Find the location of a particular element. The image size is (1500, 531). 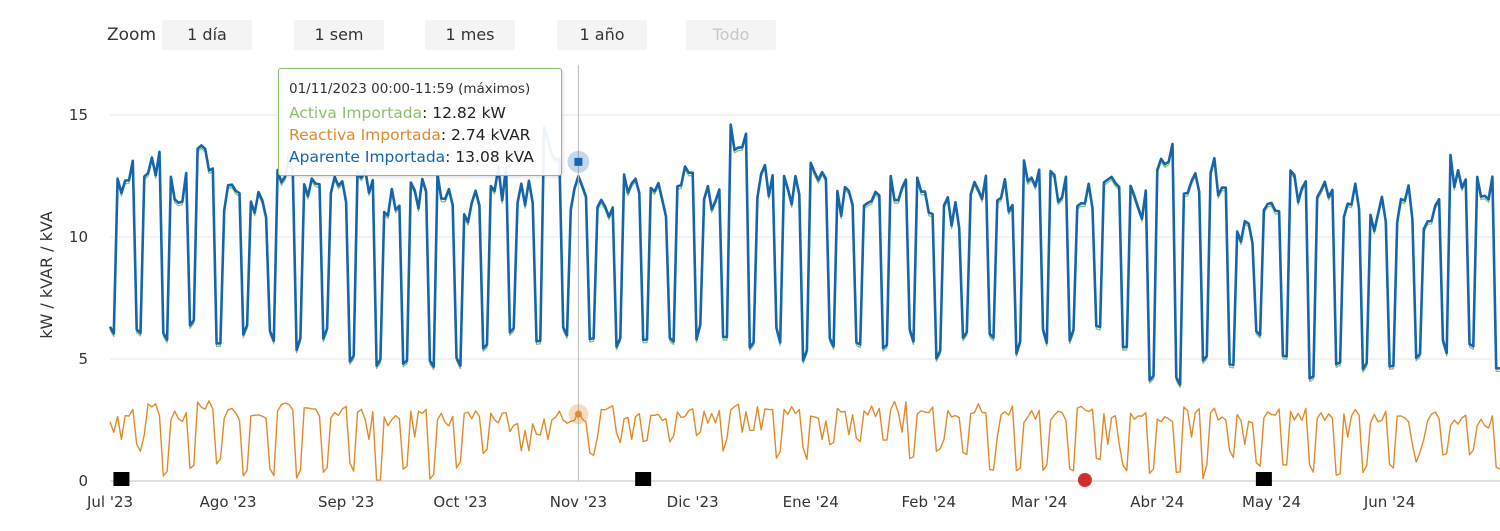

zoom-1-week-button: 1 sem is located at coordinates (339, 35).